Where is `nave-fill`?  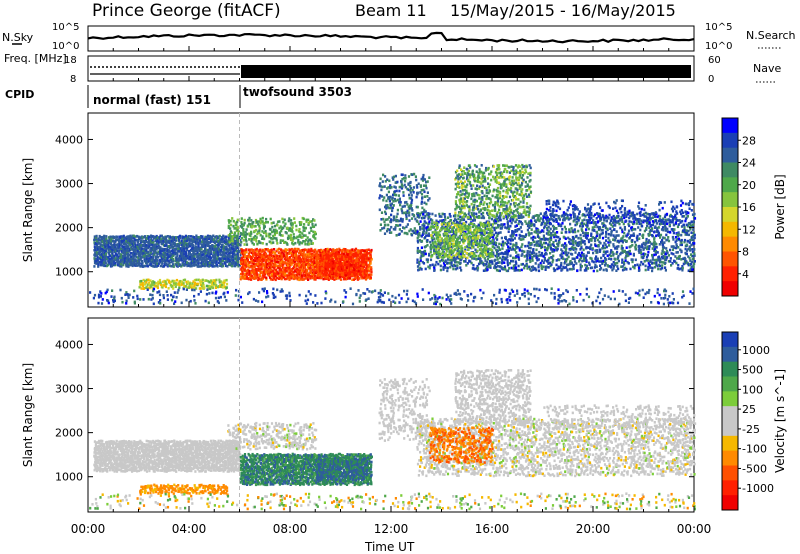 nave-fill is located at coordinates (466, 71).